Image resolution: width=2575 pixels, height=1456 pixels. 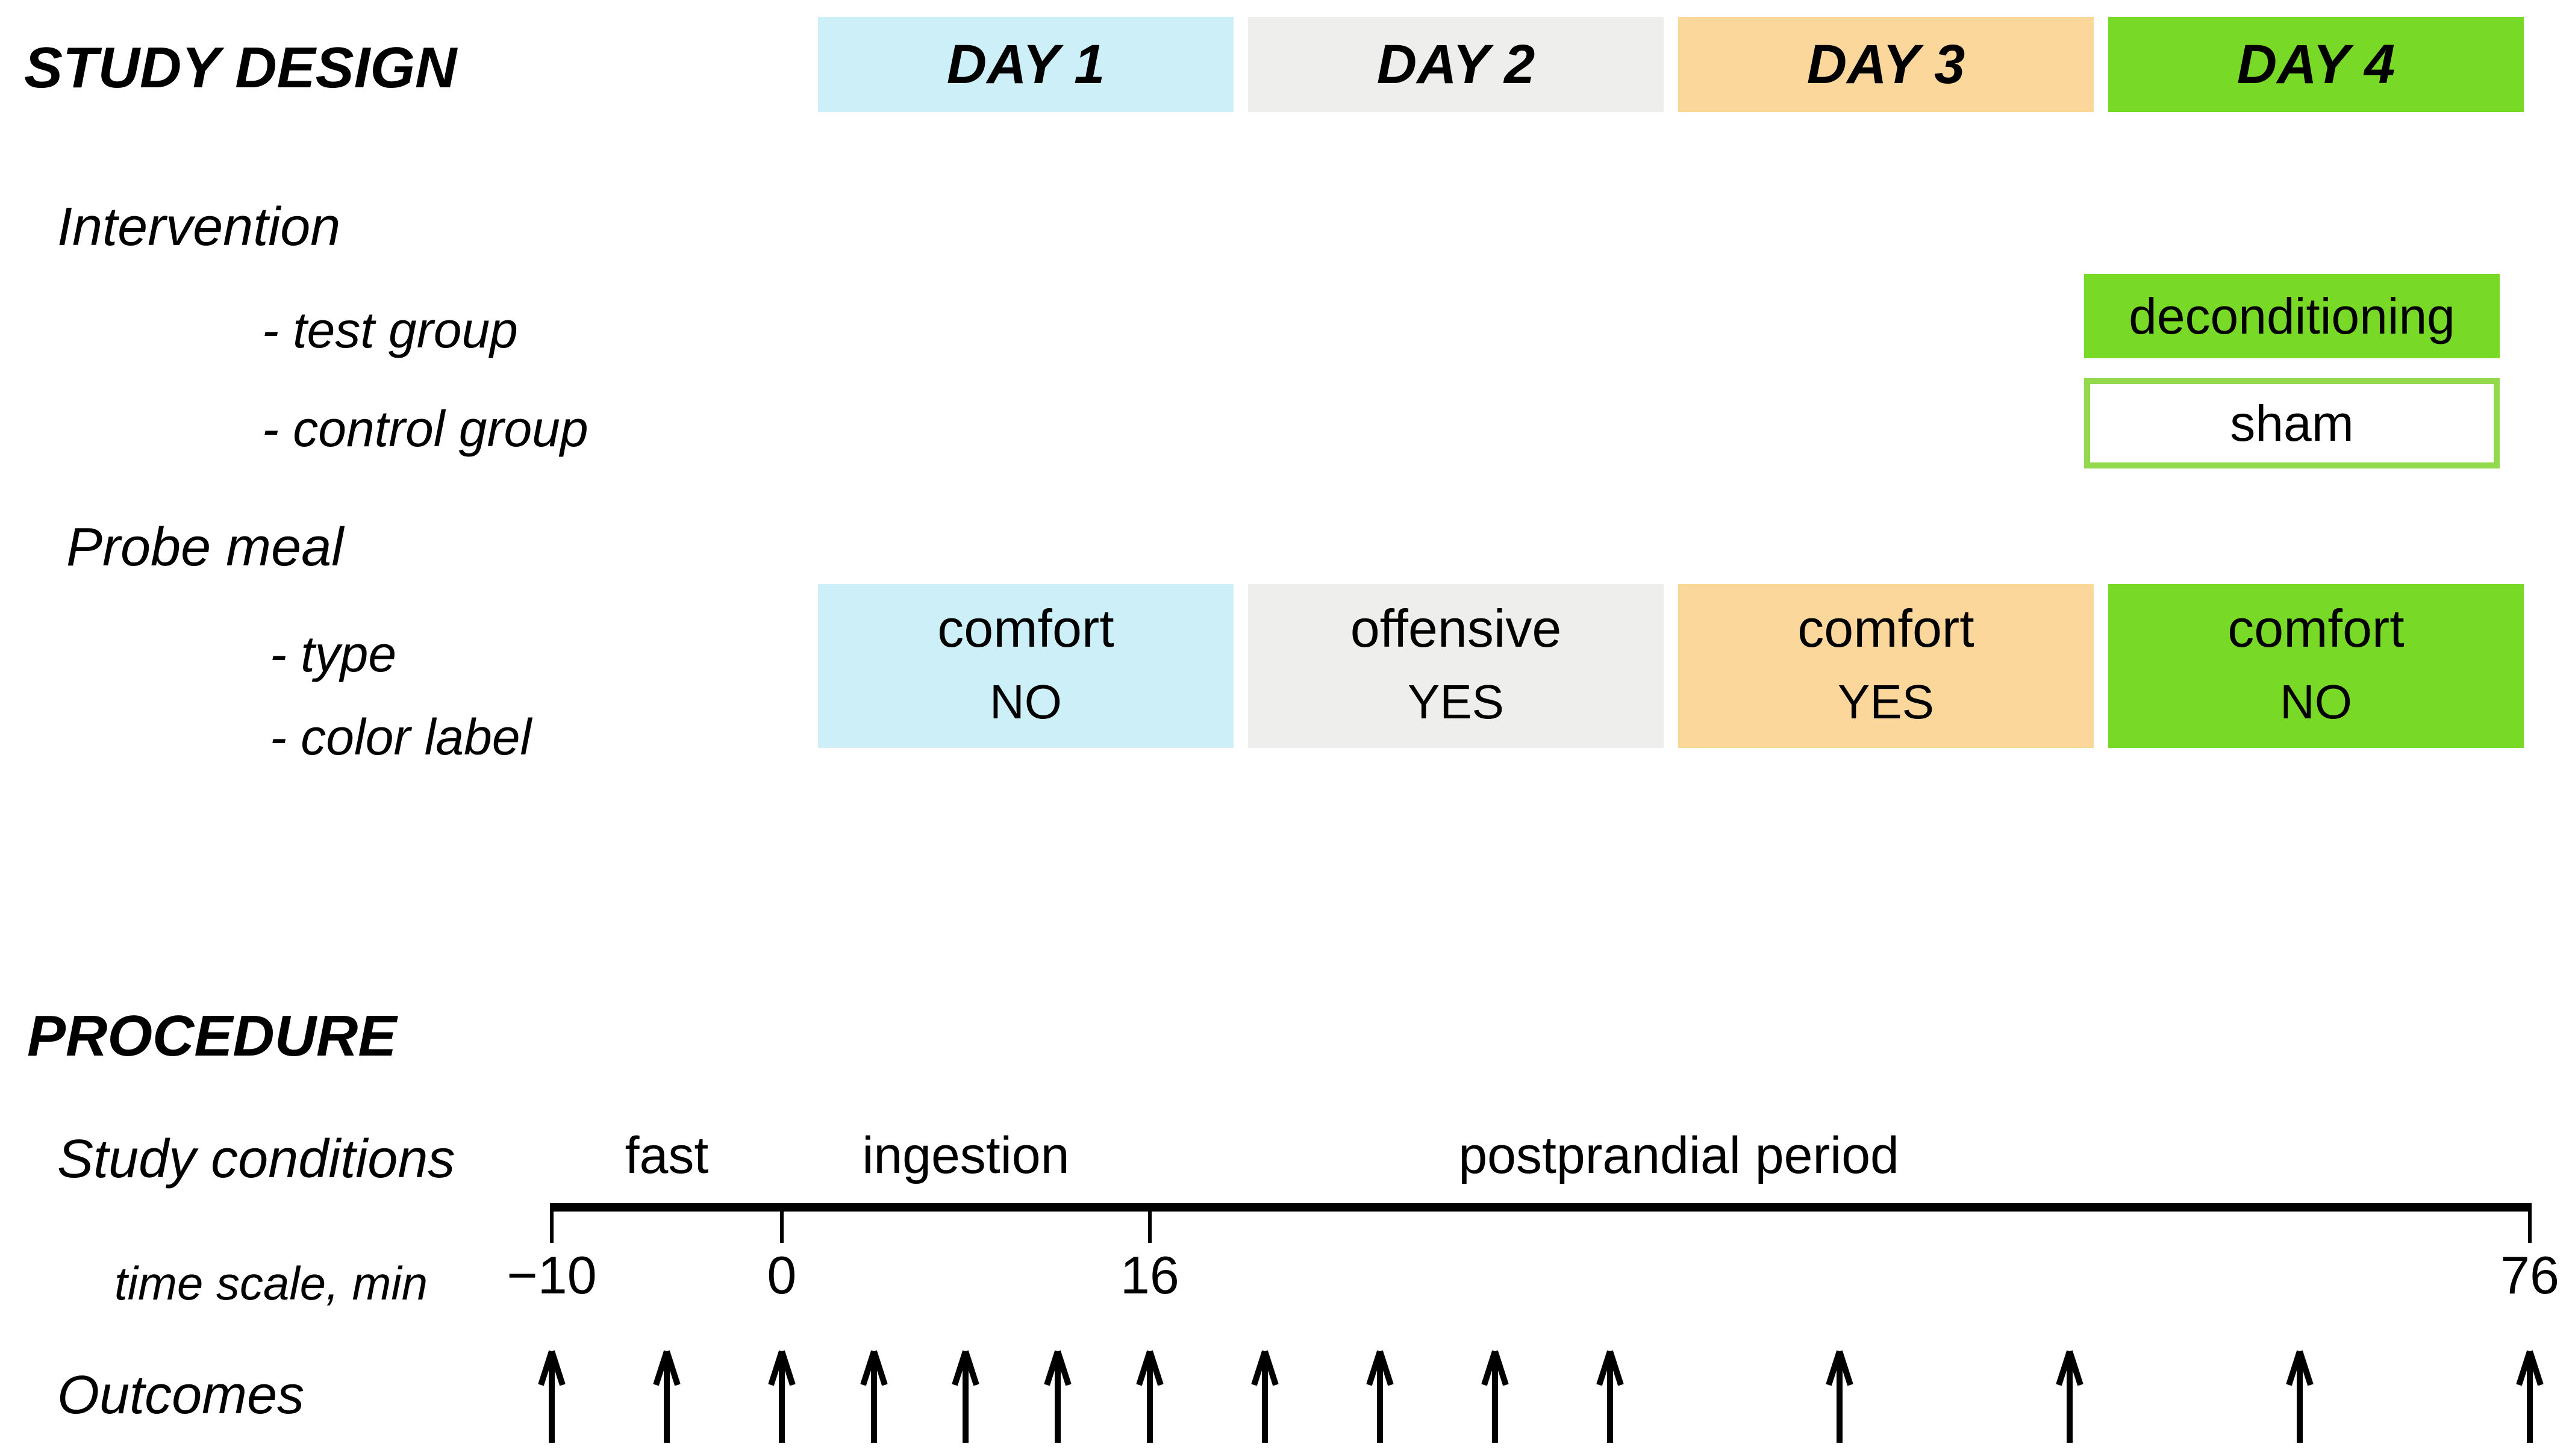 I want to click on meal-type-day3: comfort, so click(x=1885, y=629).